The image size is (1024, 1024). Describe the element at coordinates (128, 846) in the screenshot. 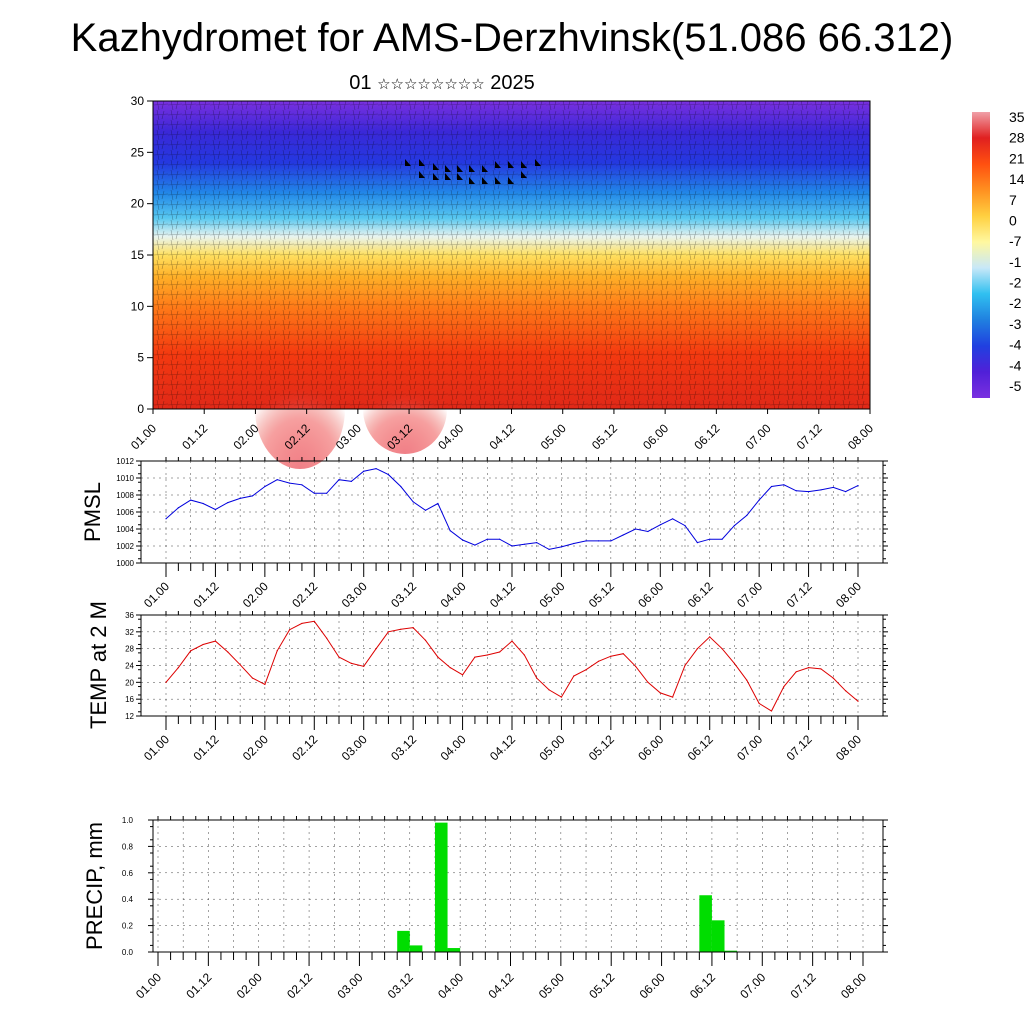

I see `precip-ytick-label: 0.8` at that location.